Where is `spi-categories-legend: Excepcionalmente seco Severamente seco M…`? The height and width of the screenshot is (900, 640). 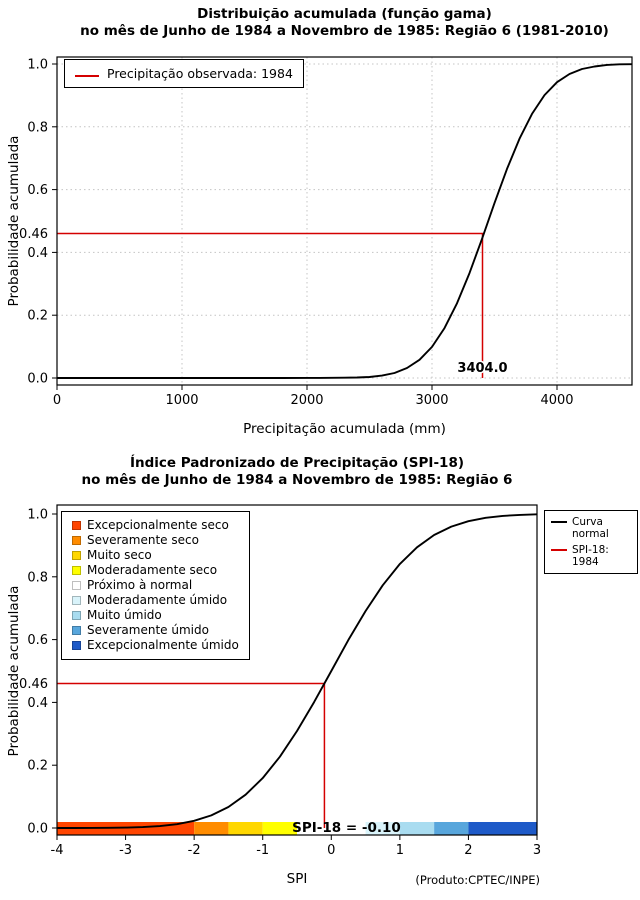 spi-categories-legend: Excepcionalmente seco Severamente seco M… is located at coordinates (155, 585).